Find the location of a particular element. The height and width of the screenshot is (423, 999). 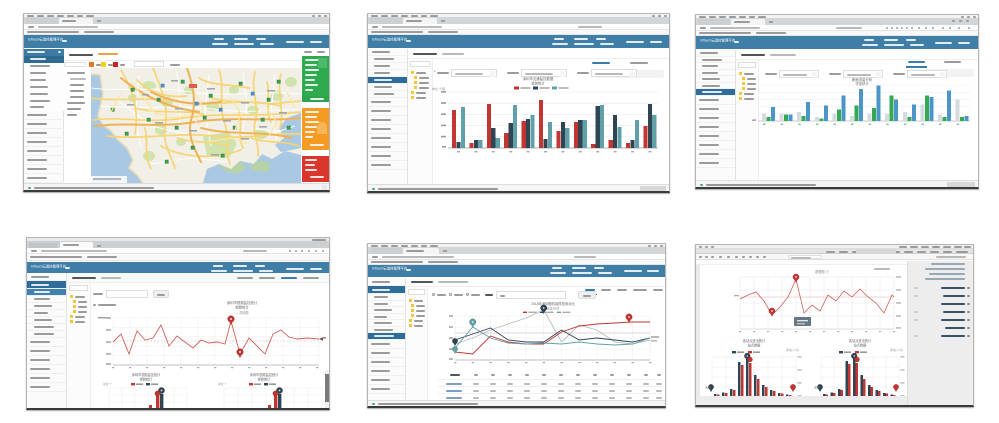

svg-text: 单位:千辆 is located at coordinates (438, 88).